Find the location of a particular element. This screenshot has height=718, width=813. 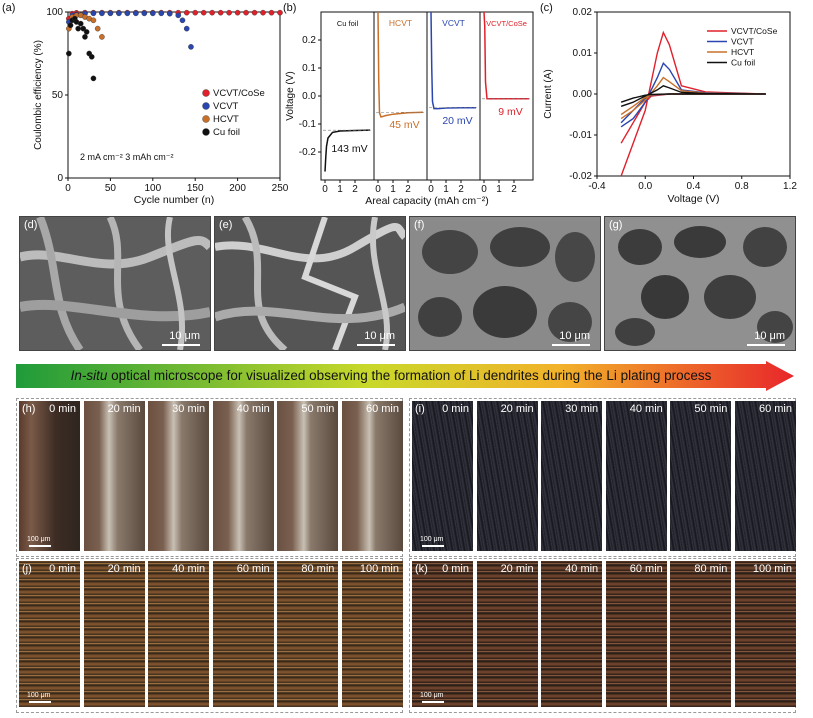

y-axis-label-b: Voltage (V) is located at coordinates (290, 95).